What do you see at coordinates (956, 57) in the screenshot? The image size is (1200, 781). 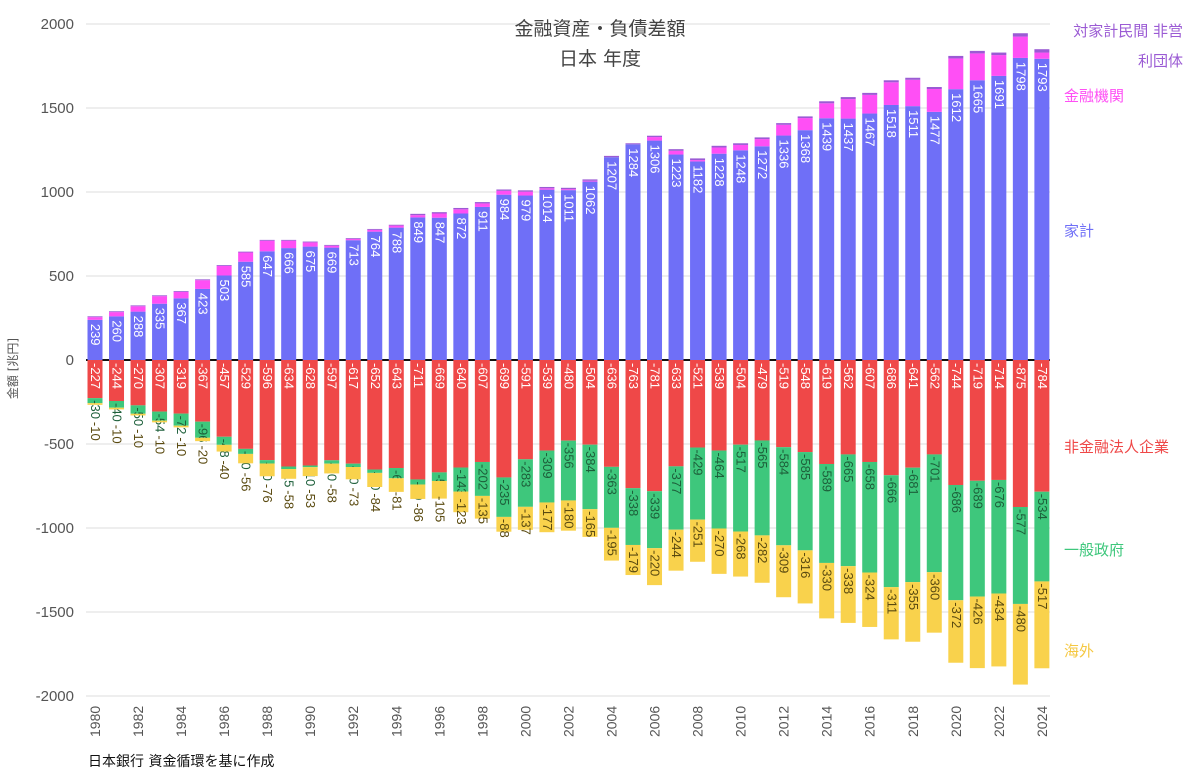 I see `bar-2-2020` at bounding box center [956, 57].